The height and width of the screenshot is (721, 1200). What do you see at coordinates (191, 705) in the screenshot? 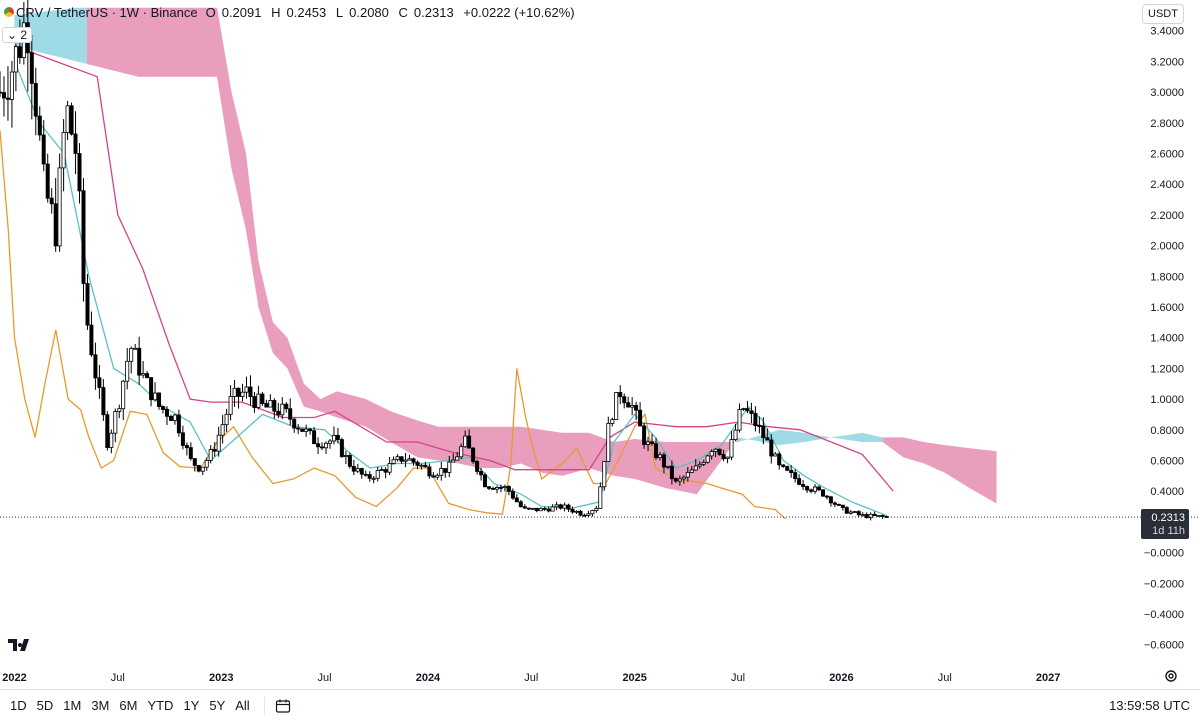
I see `timeframe-1y: 1Y` at bounding box center [191, 705].